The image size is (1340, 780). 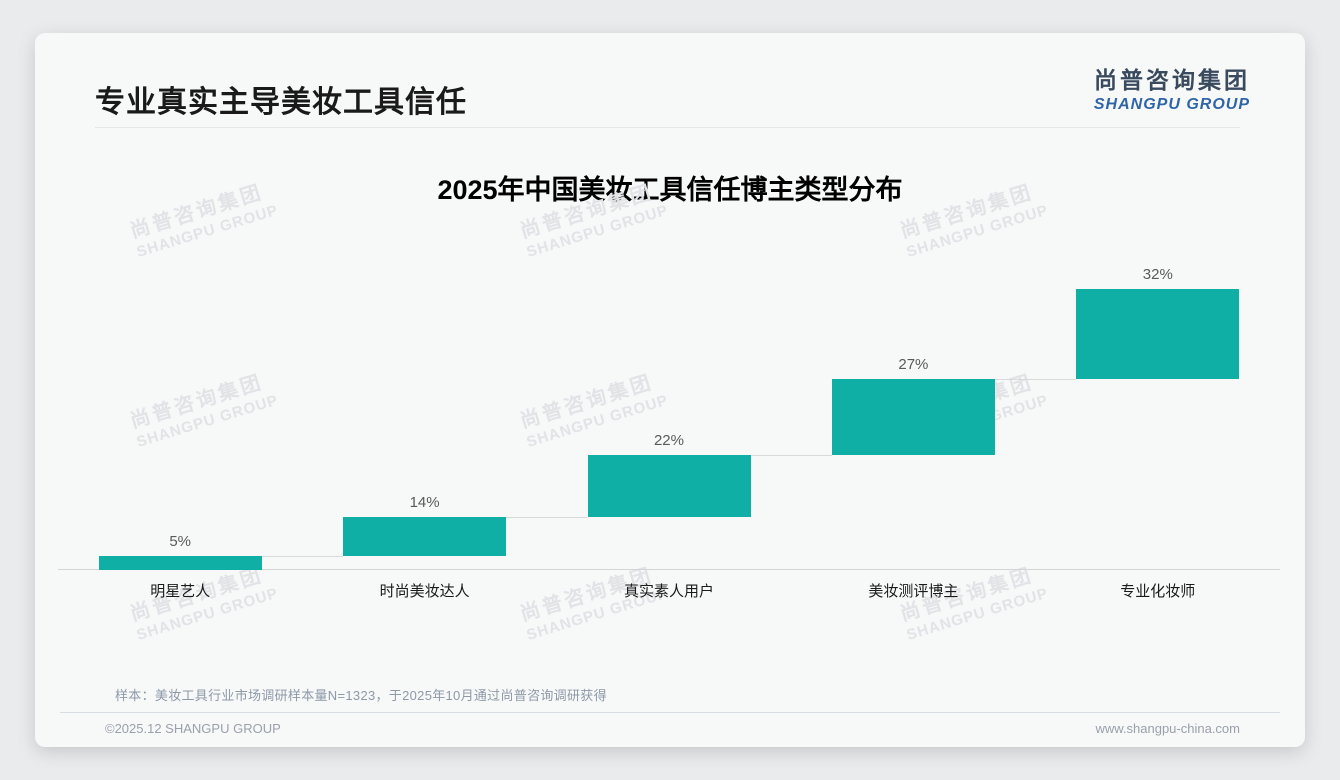 What do you see at coordinates (193, 728) in the screenshot?
I see `footer-copyright: ©2025.12 SHANGPU GROUP` at bounding box center [193, 728].